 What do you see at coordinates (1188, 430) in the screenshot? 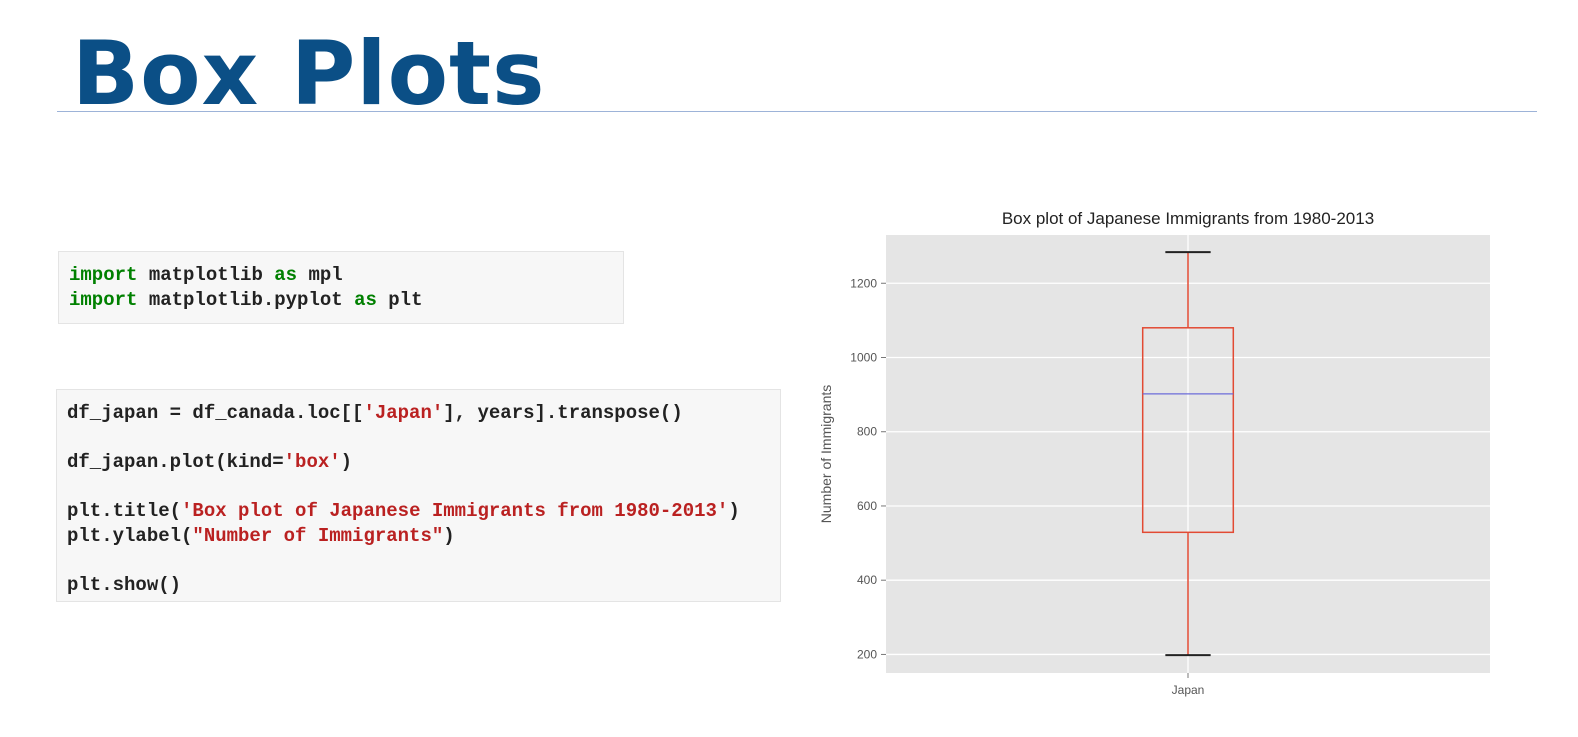
I see `box-iqr` at bounding box center [1188, 430].